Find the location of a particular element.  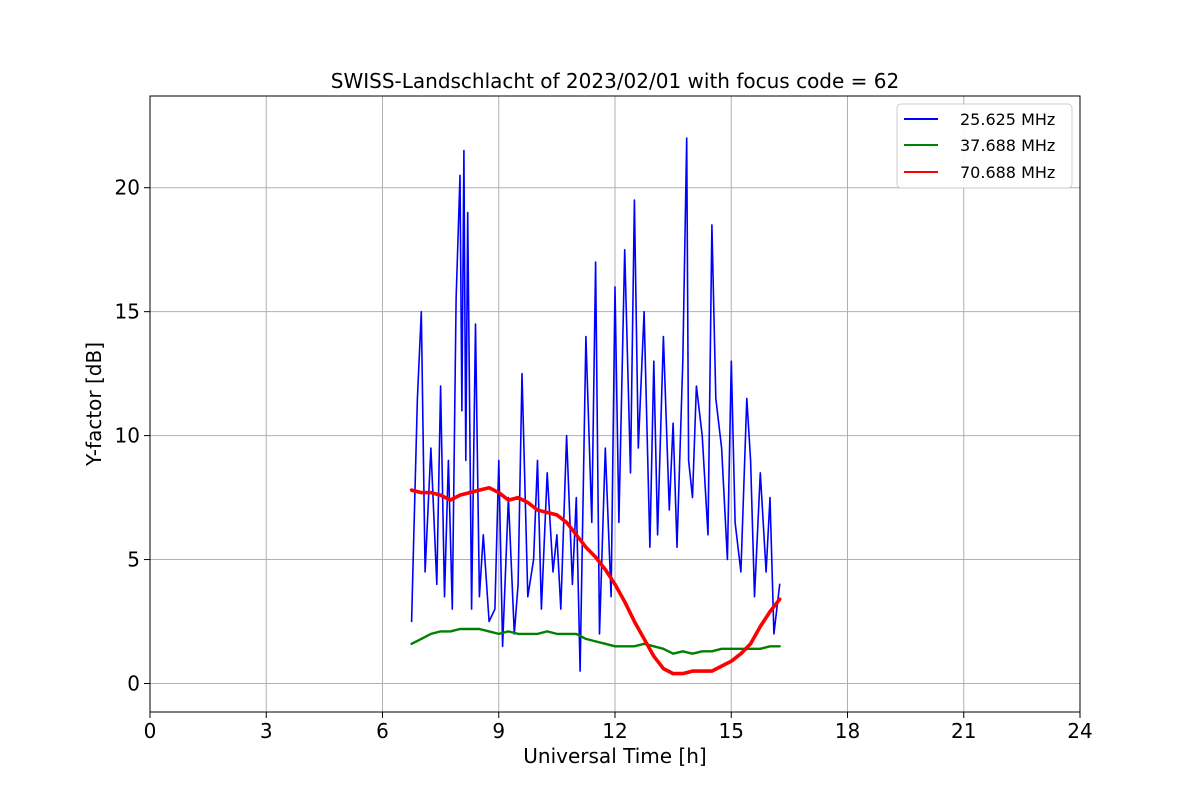

y-tick-label: 5 is located at coordinates (133, 560).